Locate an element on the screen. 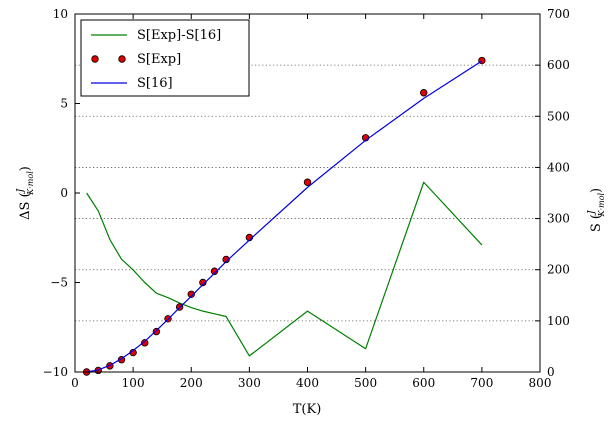  y-right-tick-label: 500 is located at coordinates (558, 116).